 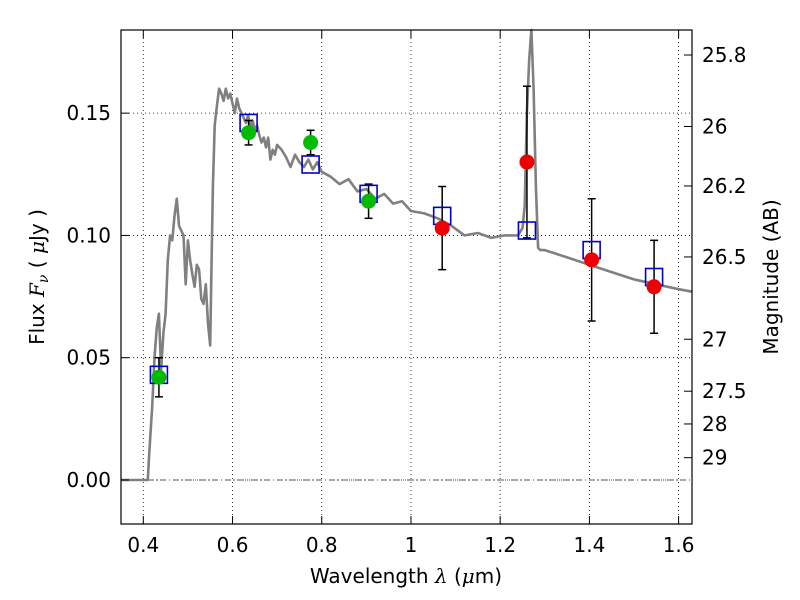 What do you see at coordinates (714, 458) in the screenshot?
I see `y2-tick-label: 29` at bounding box center [714, 458].